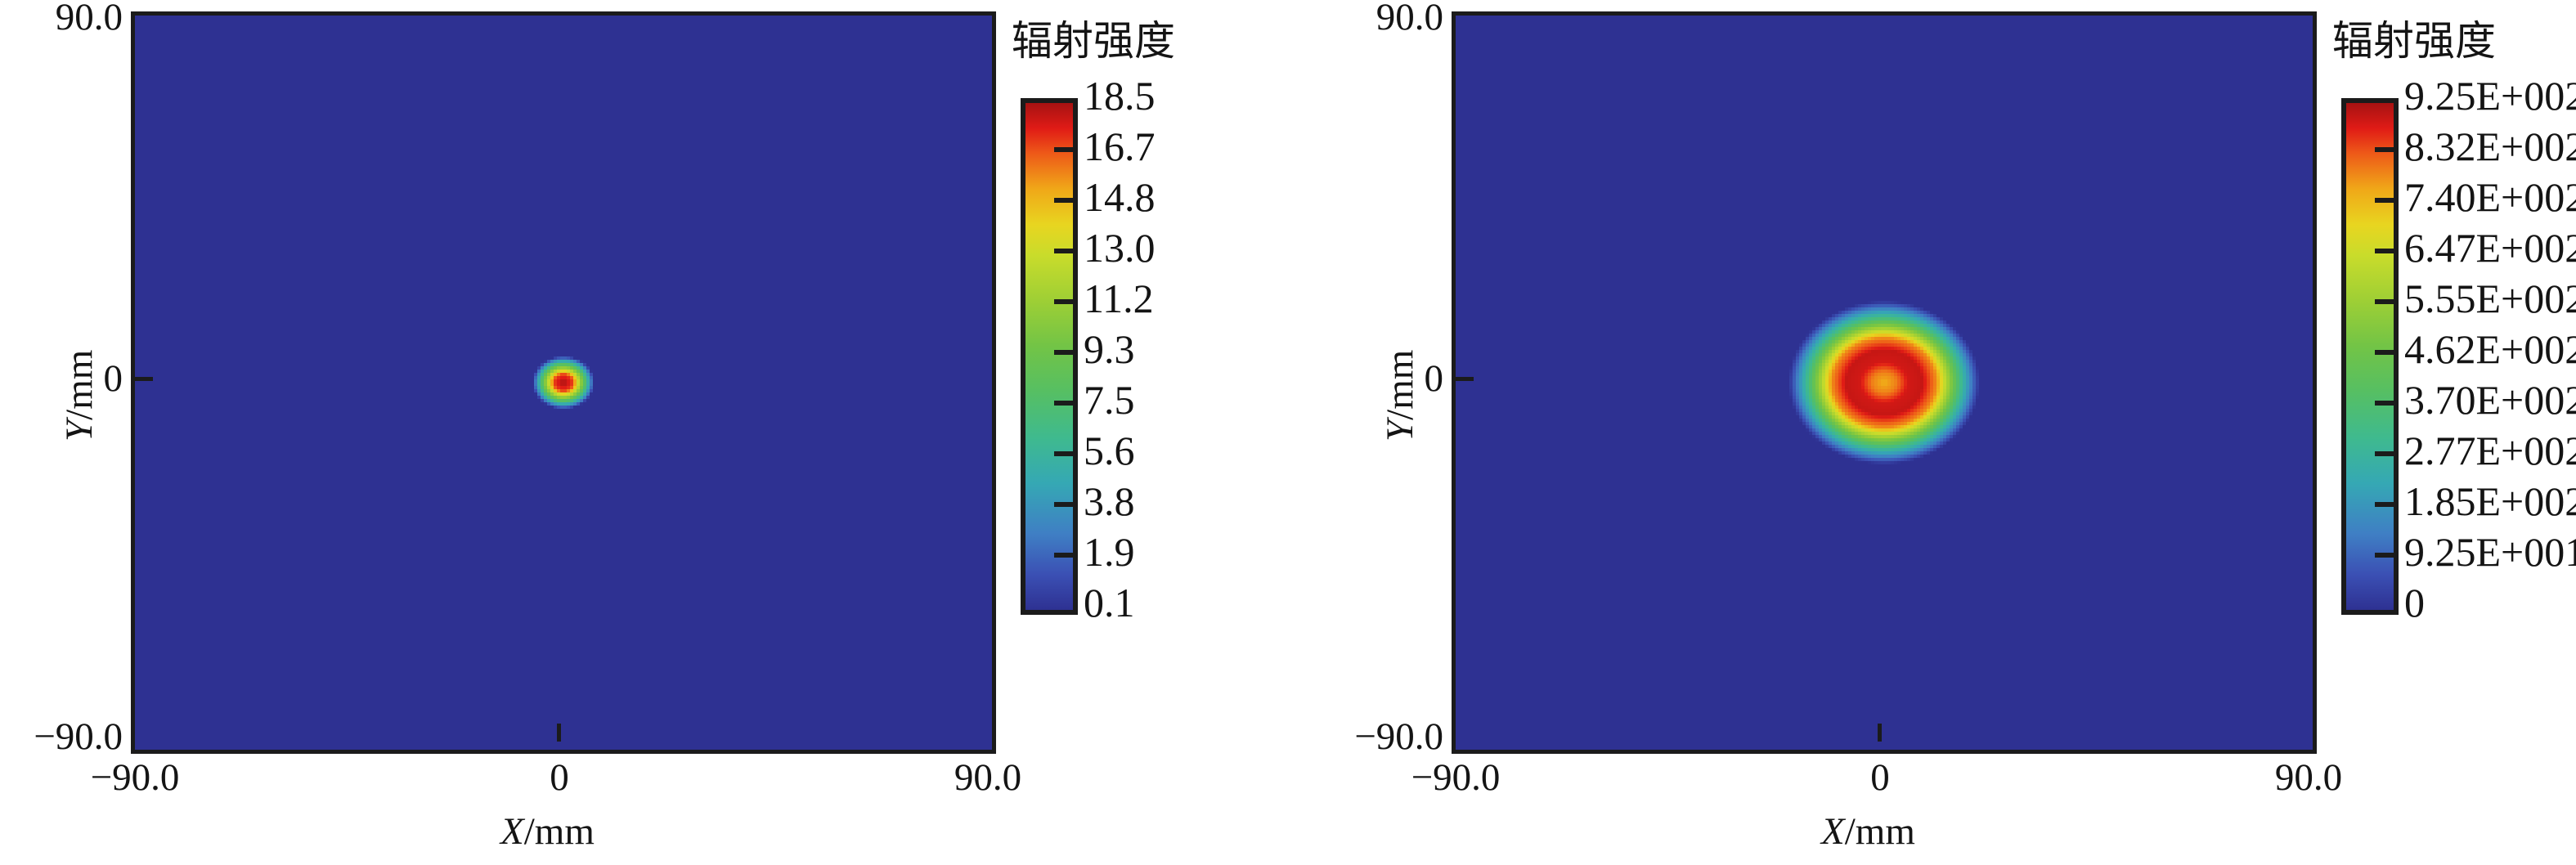  I want to click on colorbar-label-left: 9.3, so click(1109, 349).